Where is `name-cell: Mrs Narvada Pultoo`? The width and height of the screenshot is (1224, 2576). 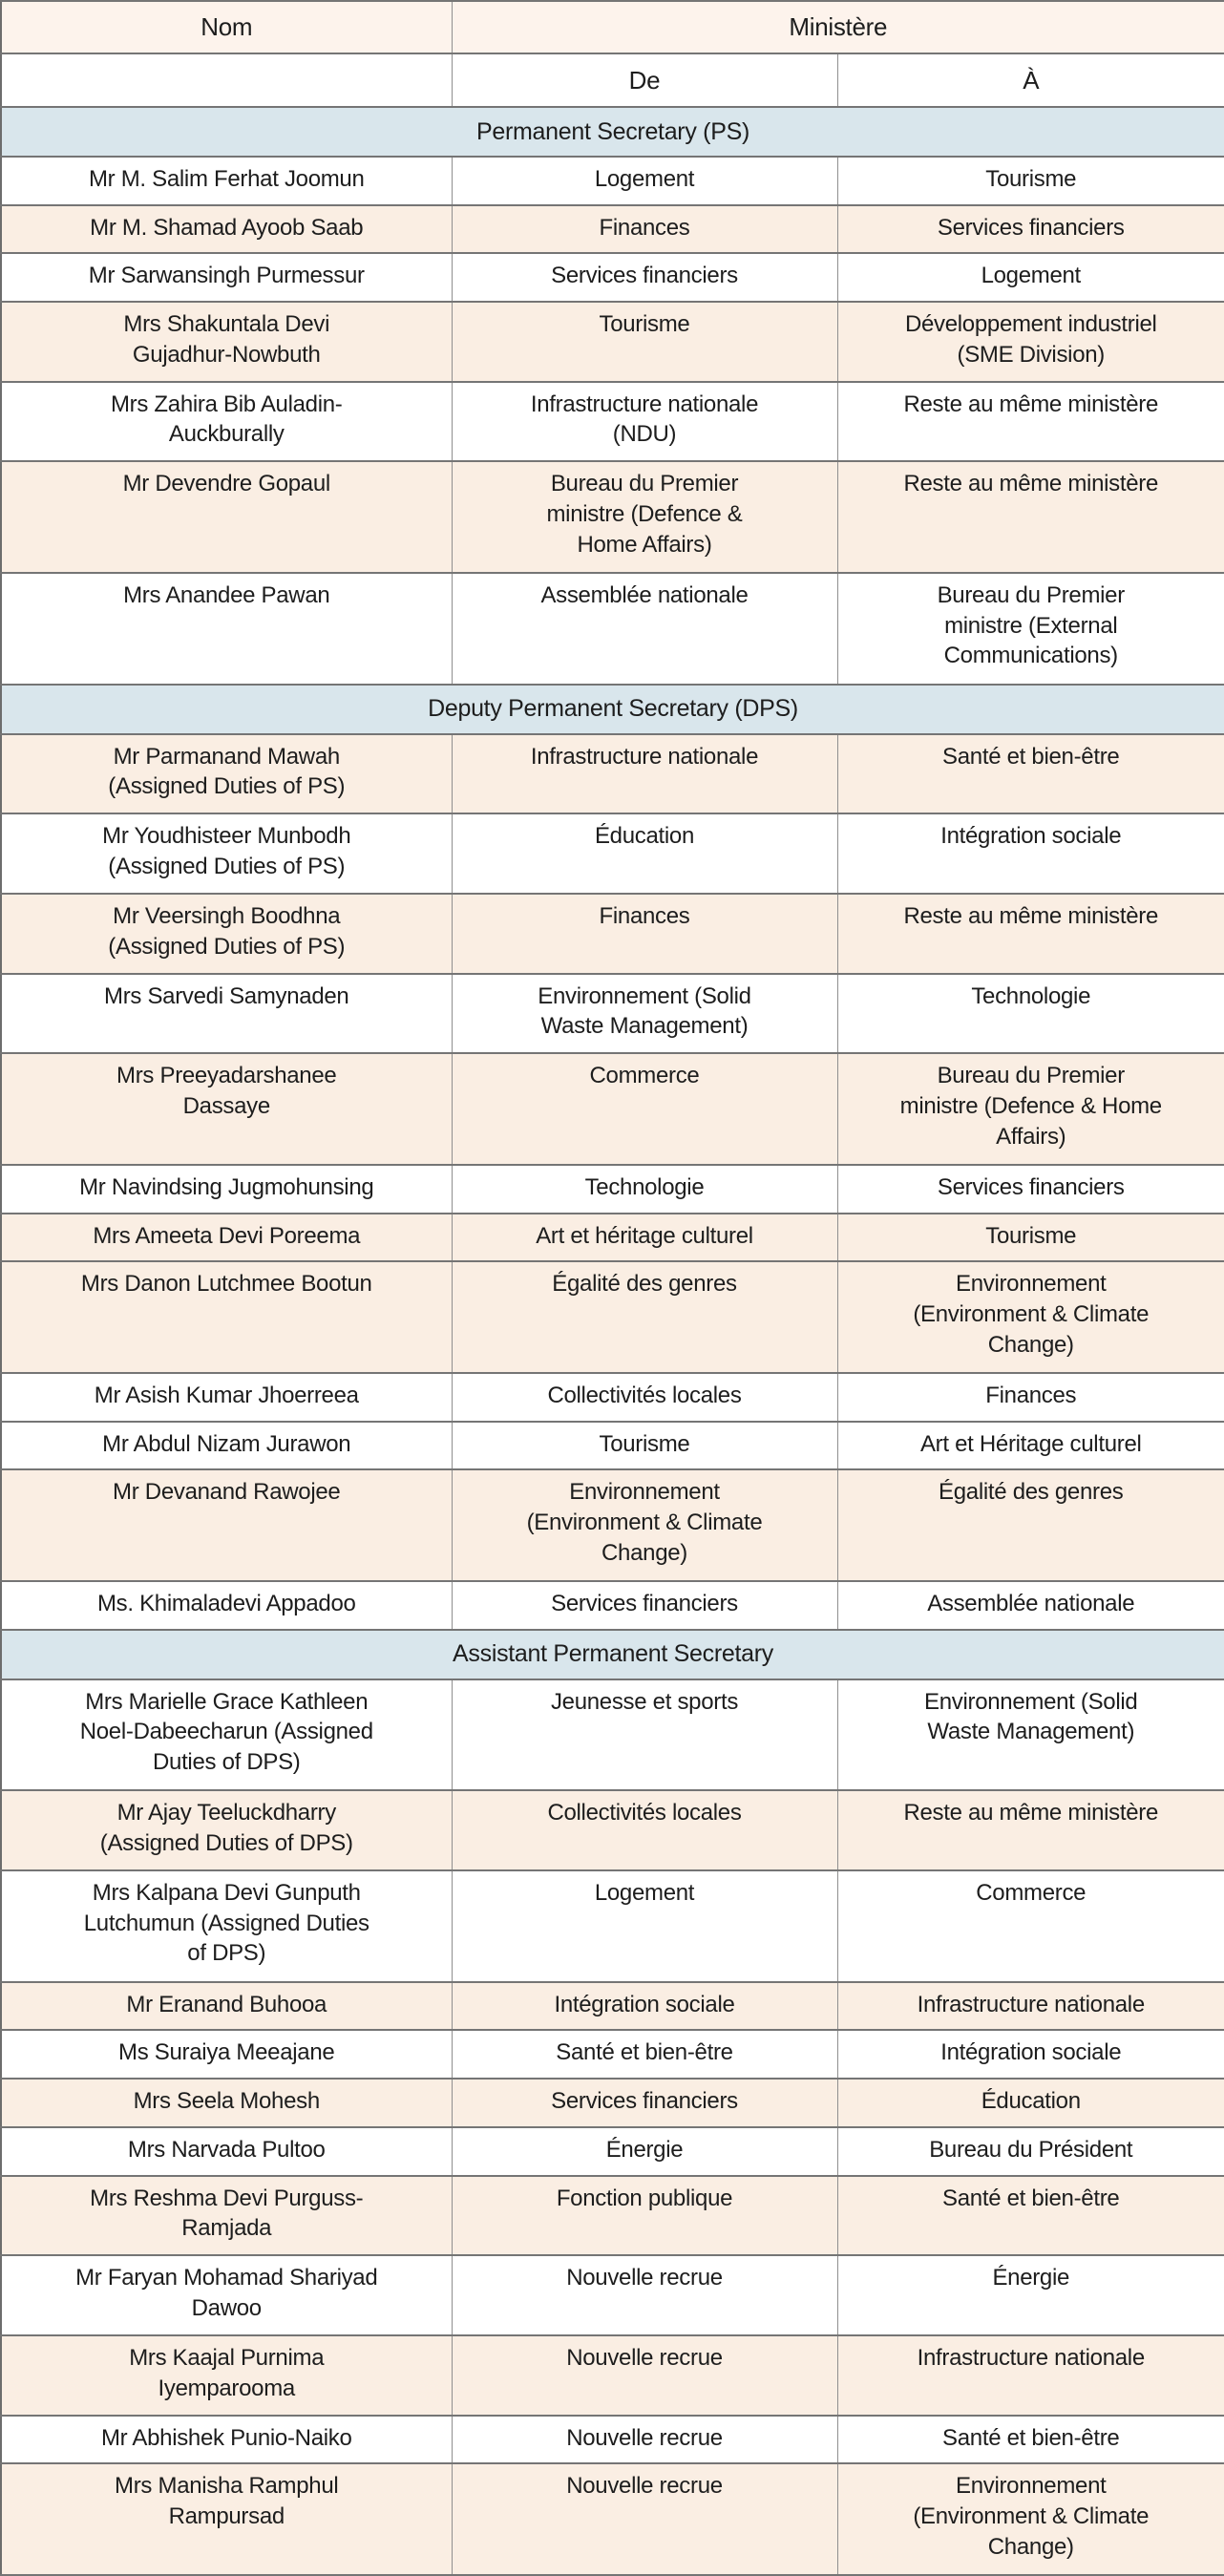 name-cell: Mrs Narvada Pultoo is located at coordinates (227, 2151).